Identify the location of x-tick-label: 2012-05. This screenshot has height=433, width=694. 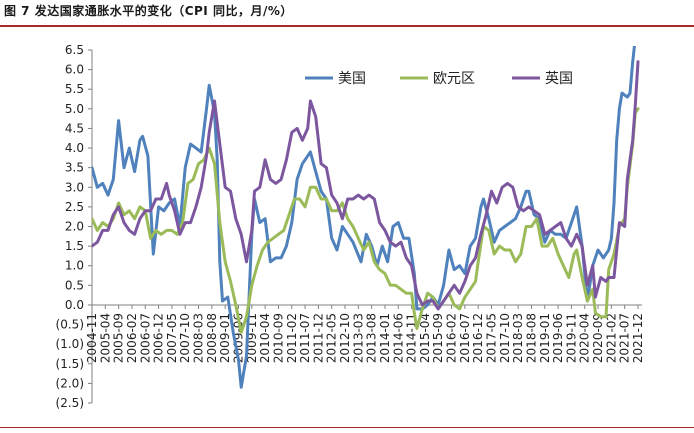
(332, 338).